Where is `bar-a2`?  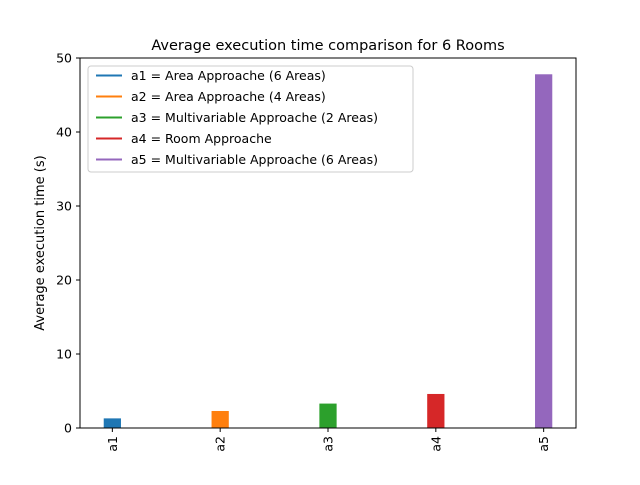 bar-a2 is located at coordinates (220, 419).